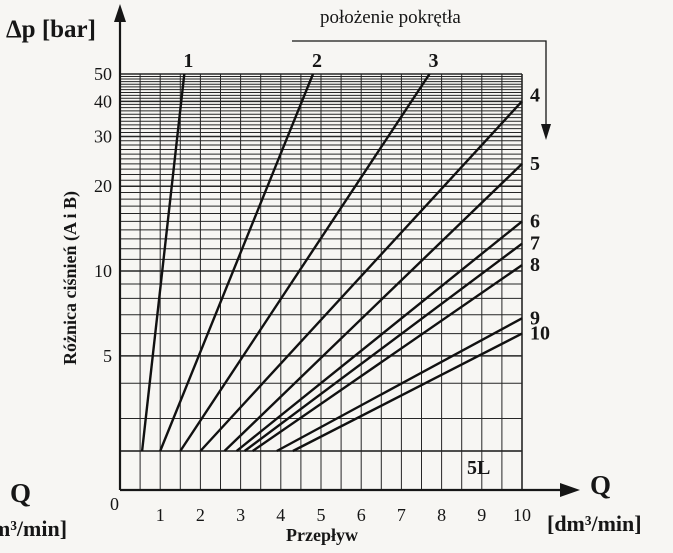 The width and height of the screenshot is (673, 553). What do you see at coordinates (434, 61) in the screenshot?
I see `series-label-3: 3` at bounding box center [434, 61].